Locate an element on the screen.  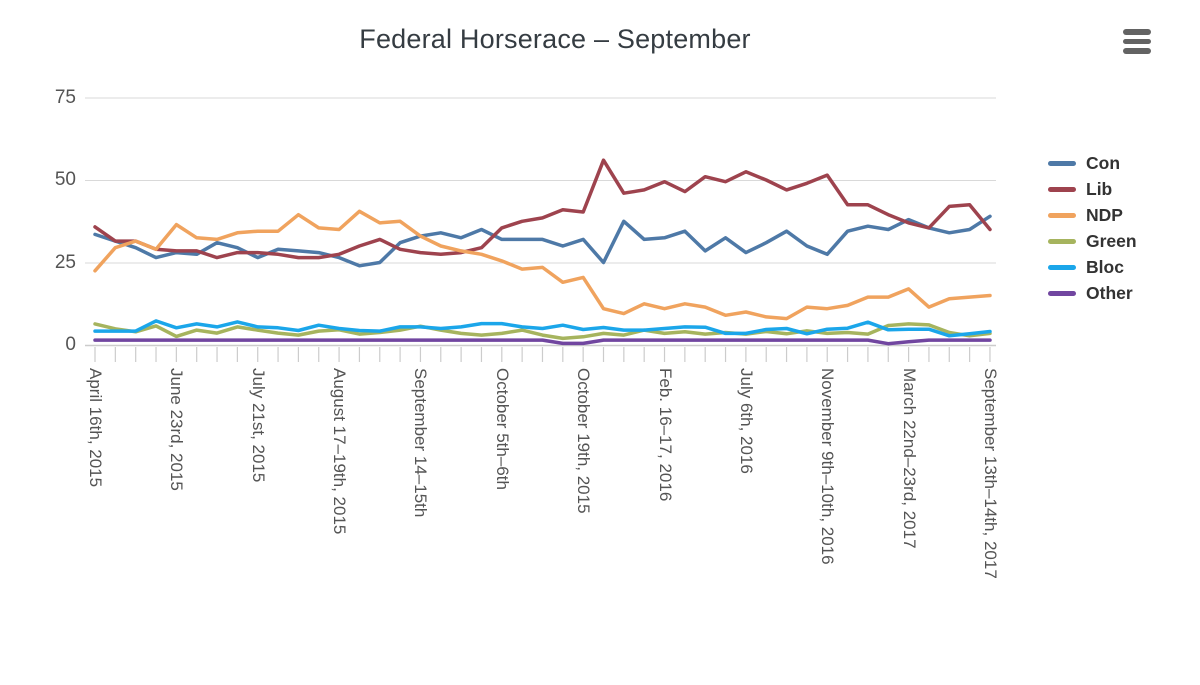
x-axis-label: June 23rd, 2015 is located at coordinates (177, 429).